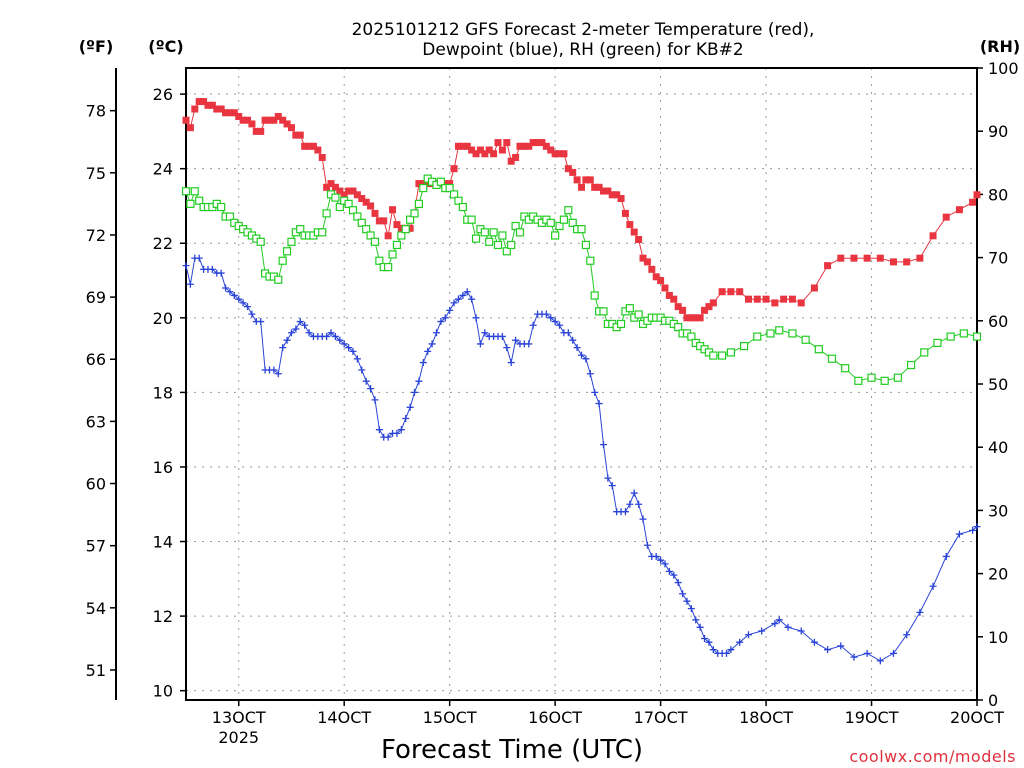  I want to click on rh-tick-label: 90, so click(998, 131).